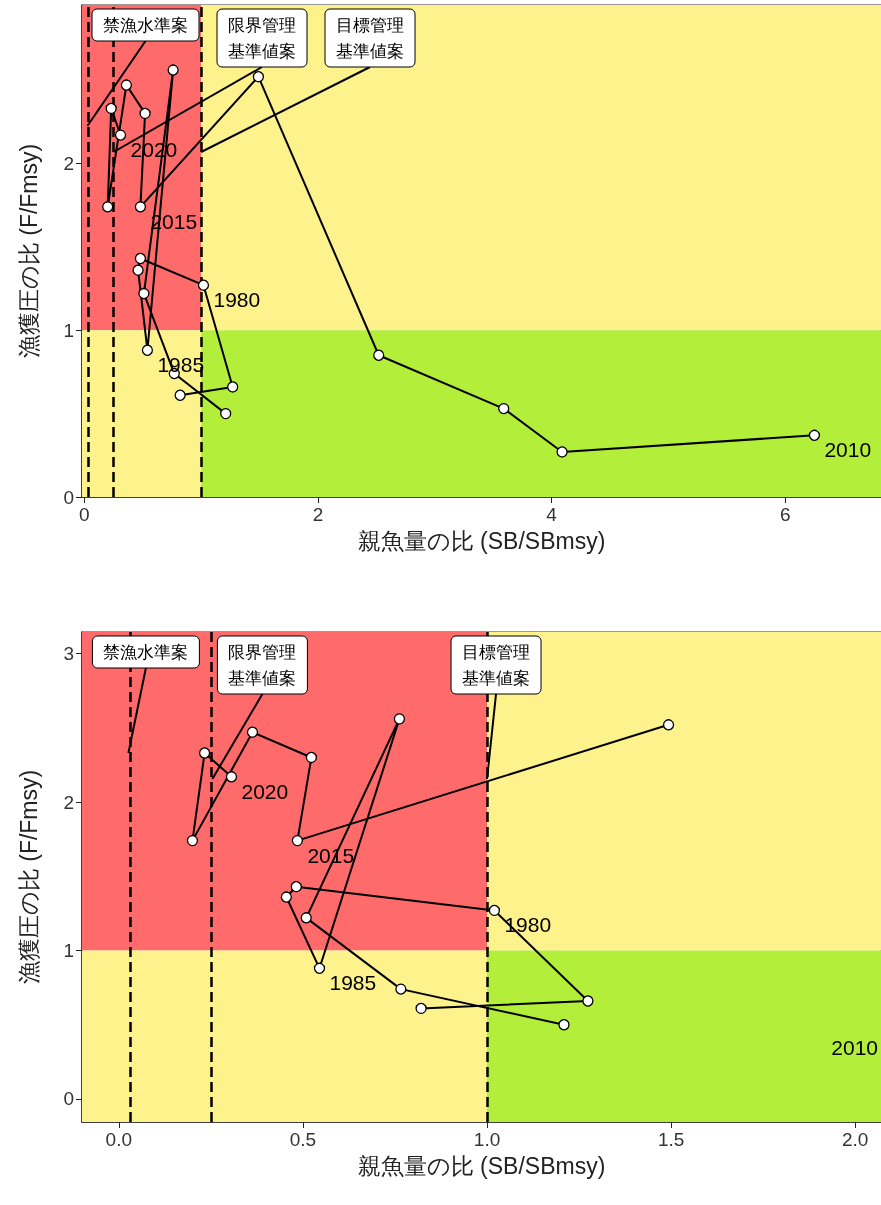  I want to click on x-tick-label: 0, so click(84, 514).